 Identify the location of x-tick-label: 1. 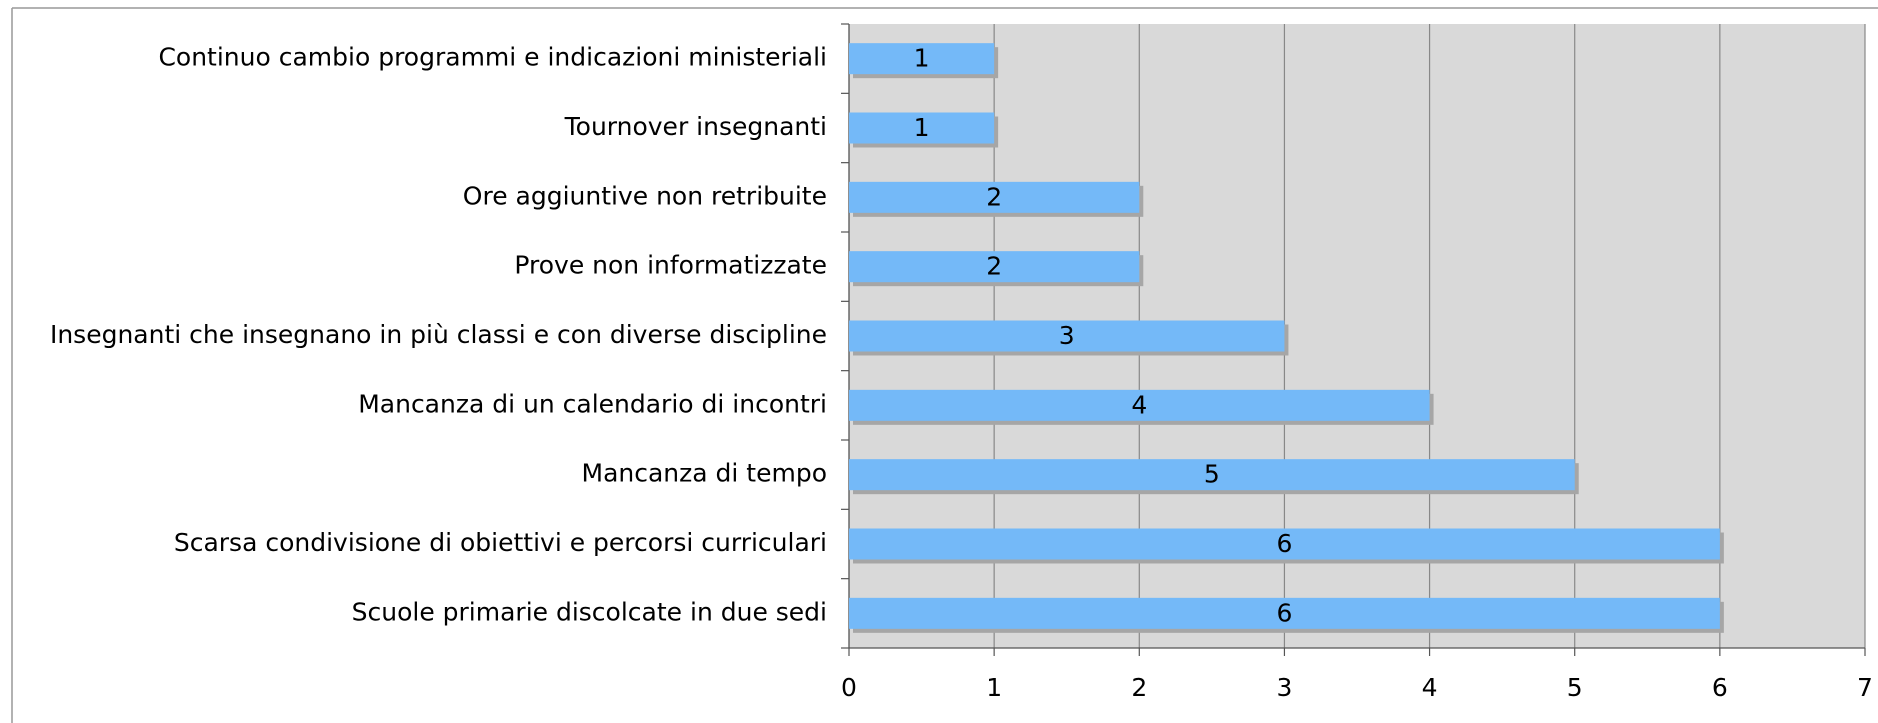
(994, 687).